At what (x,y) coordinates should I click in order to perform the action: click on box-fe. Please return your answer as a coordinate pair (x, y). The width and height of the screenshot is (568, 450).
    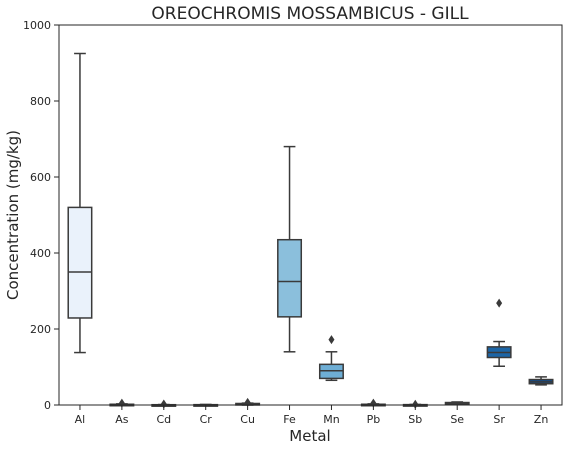
    Looking at the image, I should click on (289, 249).